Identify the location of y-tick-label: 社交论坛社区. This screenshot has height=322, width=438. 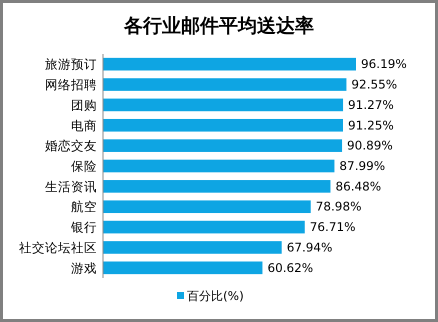
(58, 247).